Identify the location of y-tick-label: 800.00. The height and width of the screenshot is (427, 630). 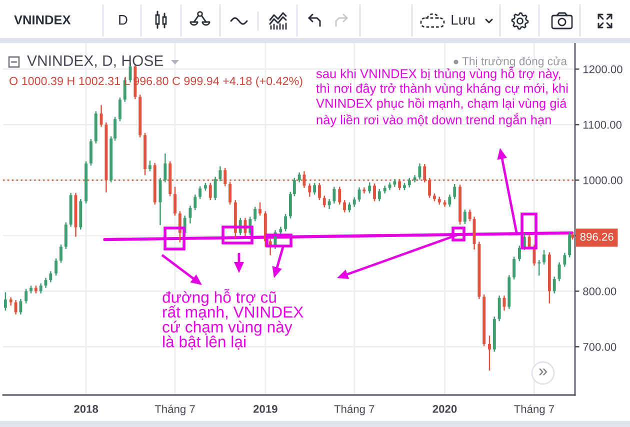
(599, 291).